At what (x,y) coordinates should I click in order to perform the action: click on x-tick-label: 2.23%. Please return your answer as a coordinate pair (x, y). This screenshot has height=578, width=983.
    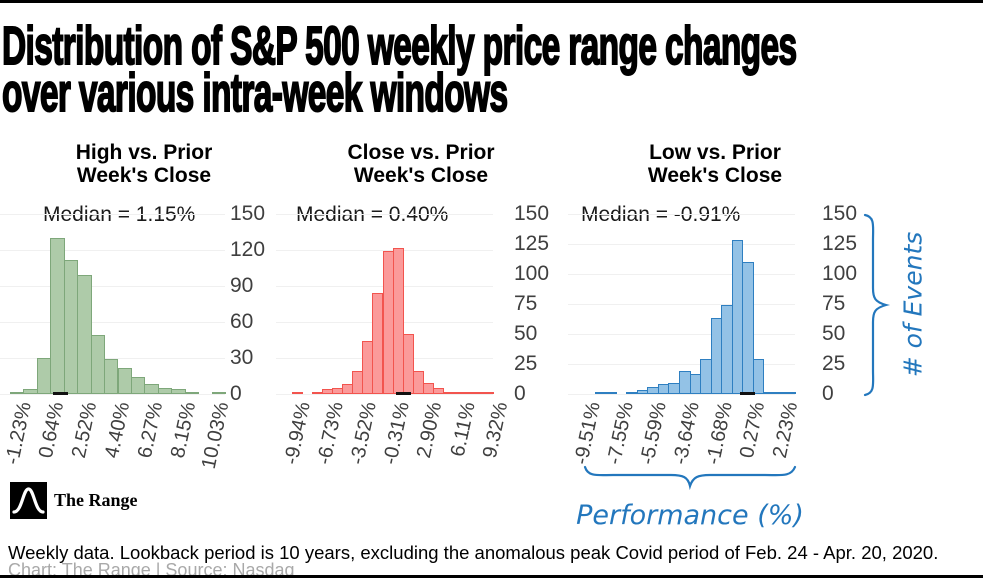
    Looking at the image, I should click on (786, 430).